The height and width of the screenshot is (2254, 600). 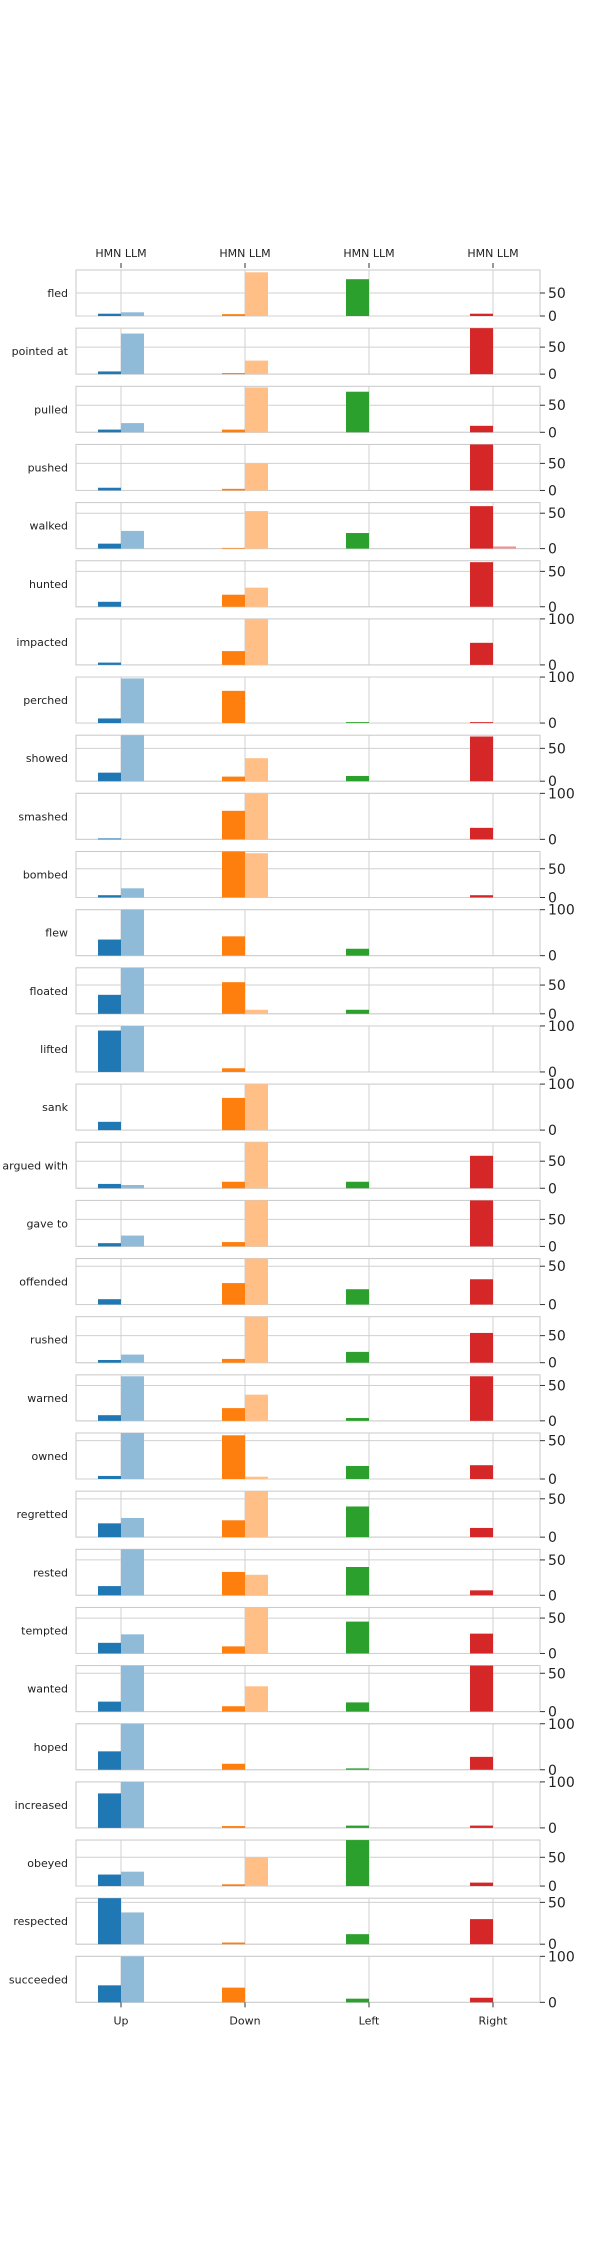 I want to click on y-tick-label-perched: 0, so click(x=552, y=724).